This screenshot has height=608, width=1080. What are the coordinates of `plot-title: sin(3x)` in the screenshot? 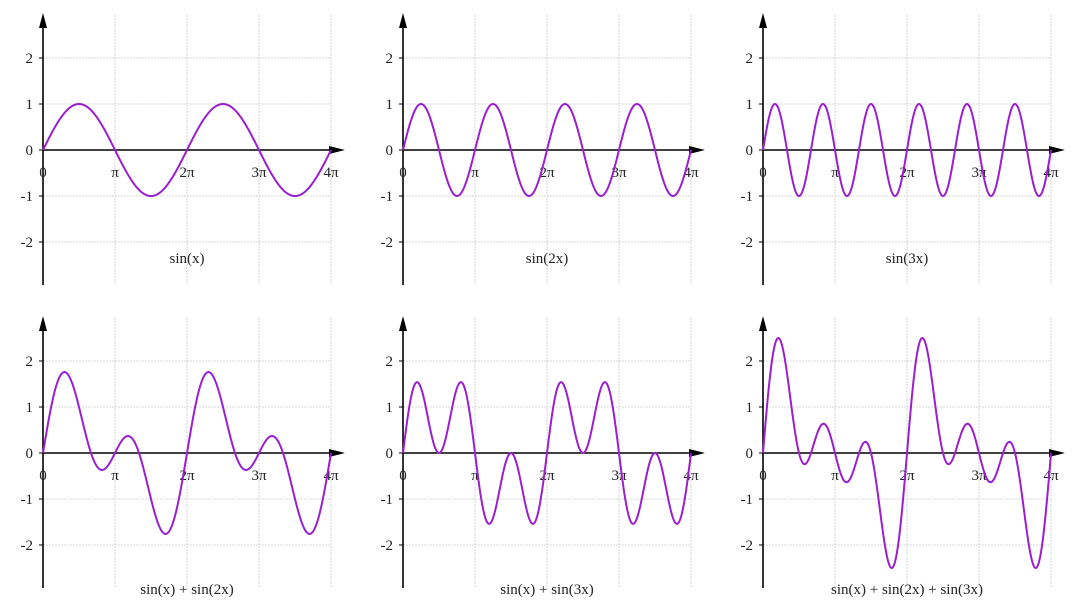 It's located at (907, 259).